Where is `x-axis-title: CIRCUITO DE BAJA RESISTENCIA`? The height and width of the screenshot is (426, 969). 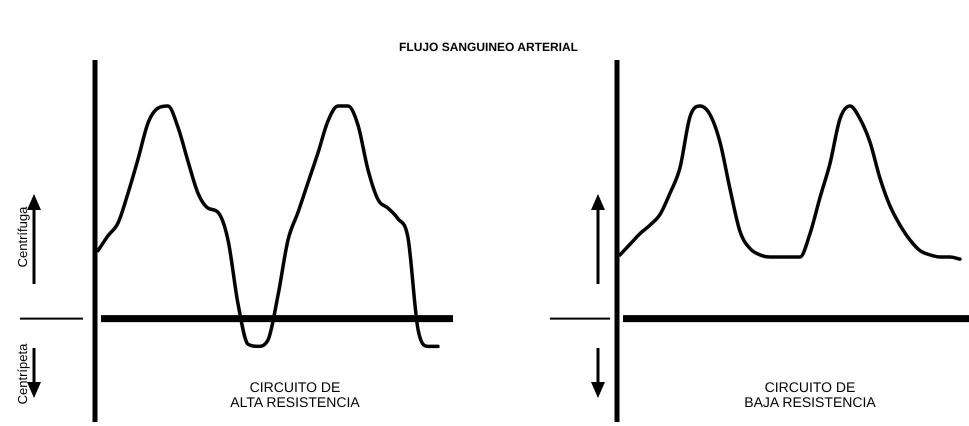 x-axis-title: CIRCUITO DE BAJA RESISTENCIA is located at coordinates (810, 394).